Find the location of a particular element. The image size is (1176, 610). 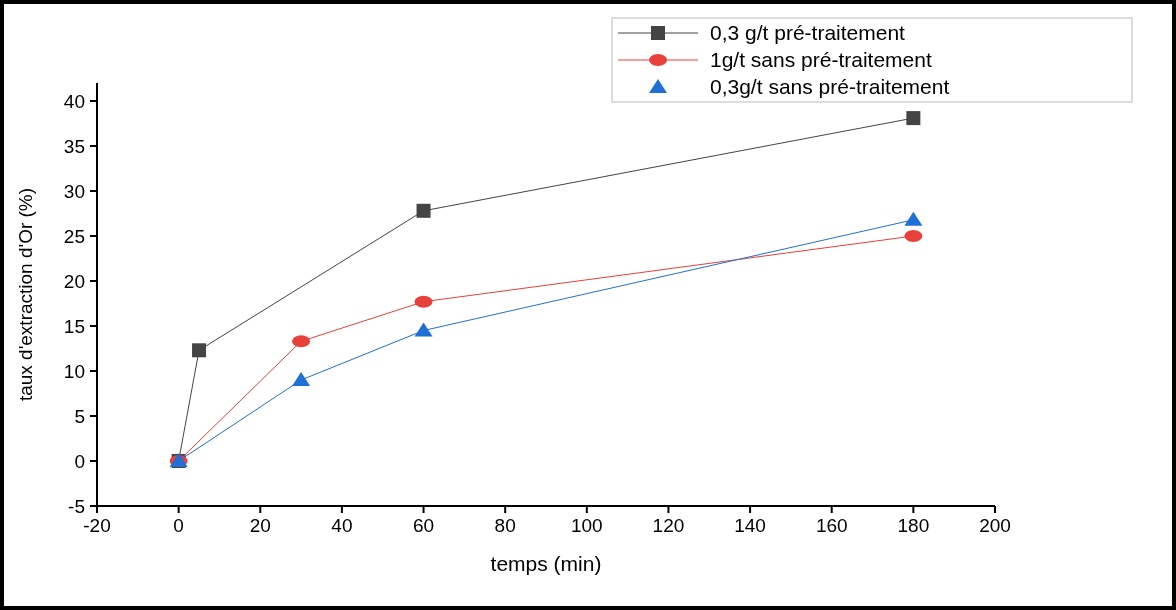

x-tick-label: 20 is located at coordinates (260, 525).